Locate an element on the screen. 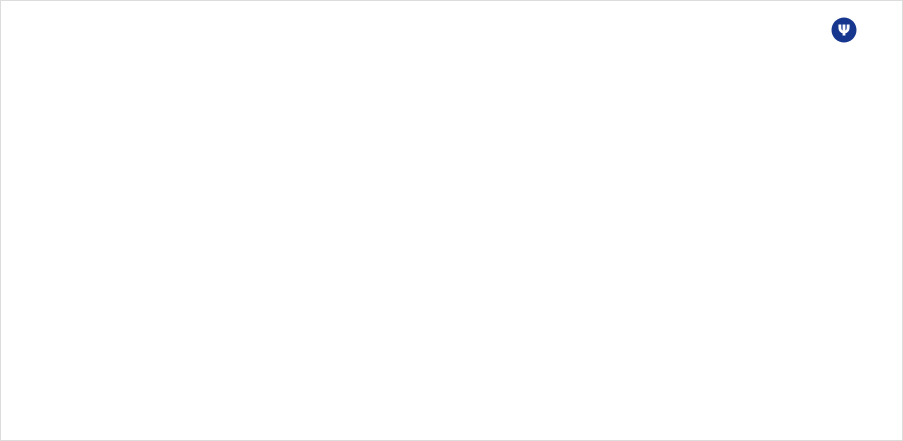  brand-logo: Ψ is located at coordinates (847, 30).